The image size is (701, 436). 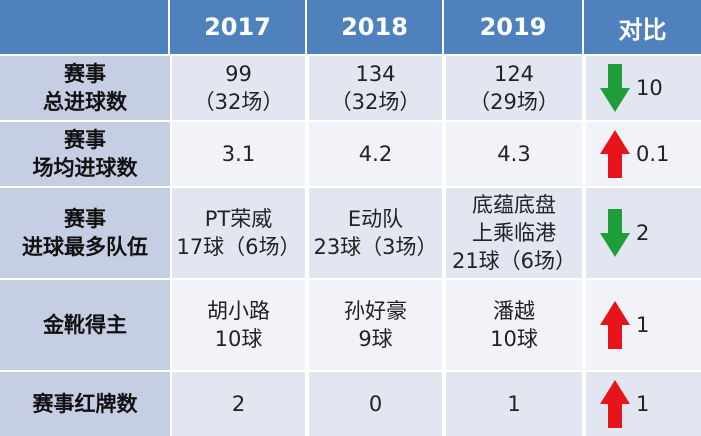 I want to click on value-line: 134, so click(x=375, y=74).